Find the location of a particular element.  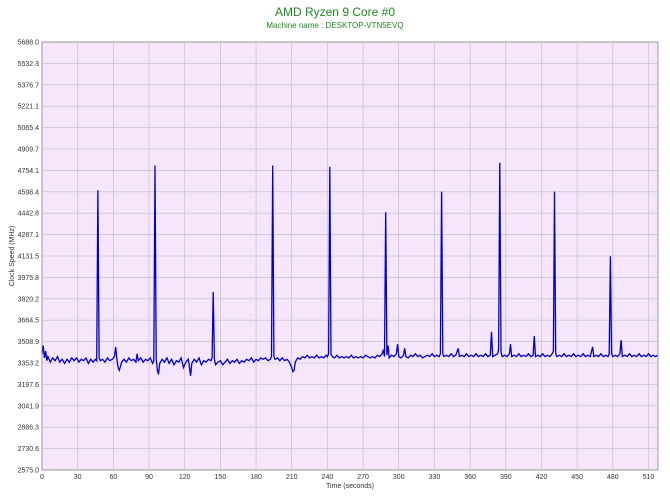

y-tick-label: 4754.1 is located at coordinates (29, 171).